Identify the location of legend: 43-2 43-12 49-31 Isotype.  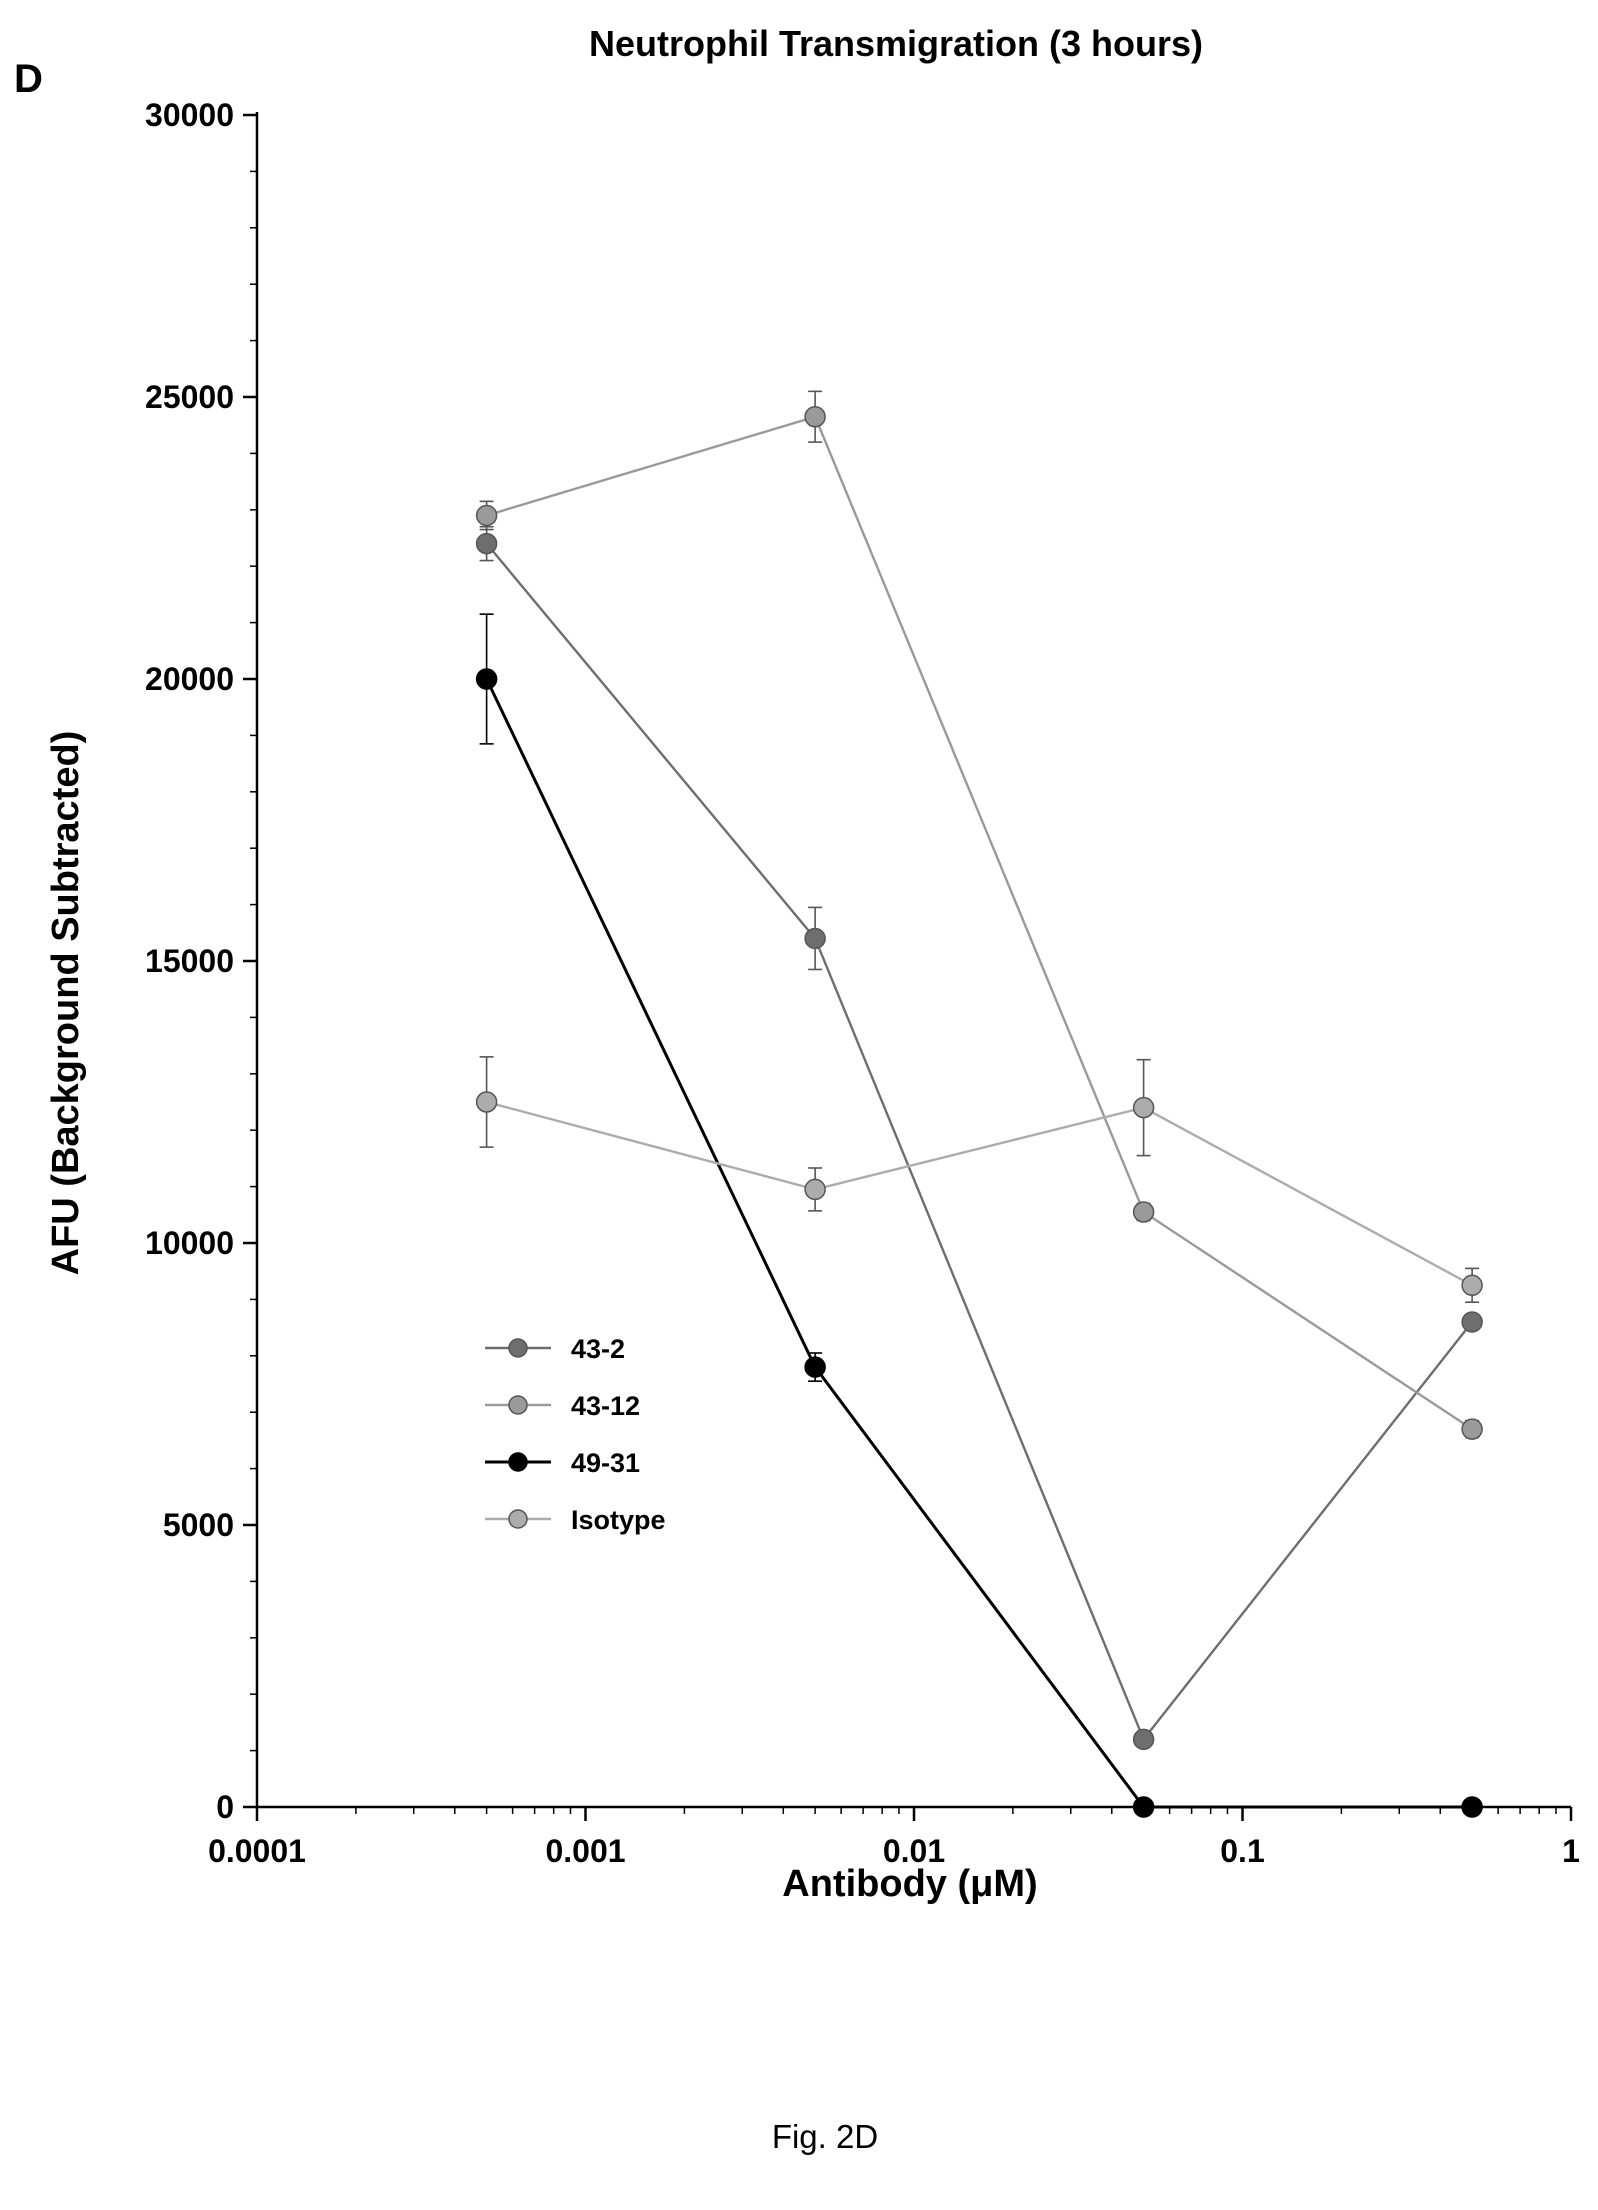
(575, 1434).